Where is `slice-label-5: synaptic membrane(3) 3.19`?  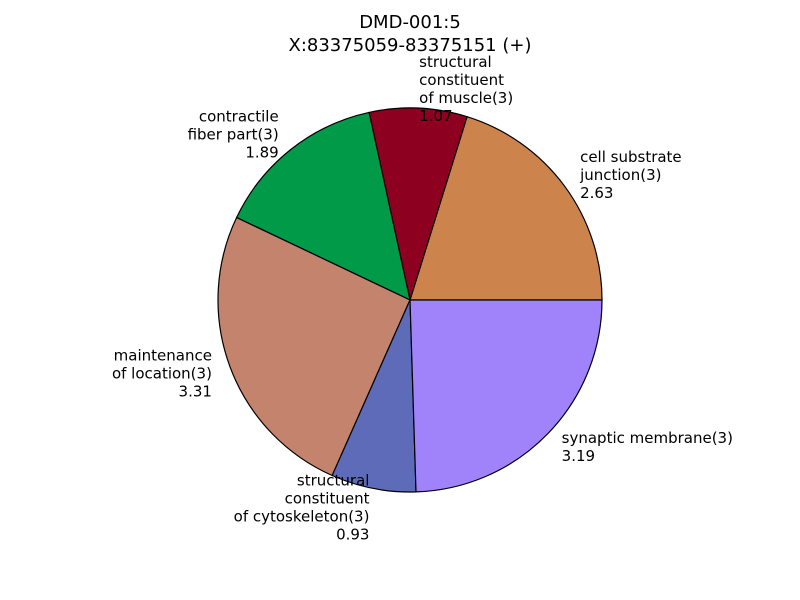
slice-label-5: synaptic membrane(3) 3.19 is located at coordinates (647, 447).